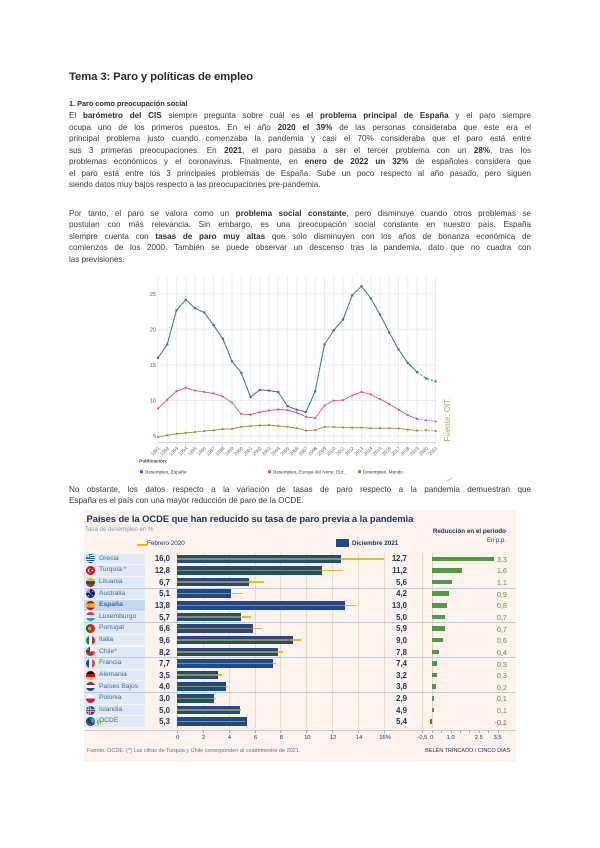  Describe the element at coordinates (173, 450) in the screenshot. I see `svg-text: 1993` at that location.